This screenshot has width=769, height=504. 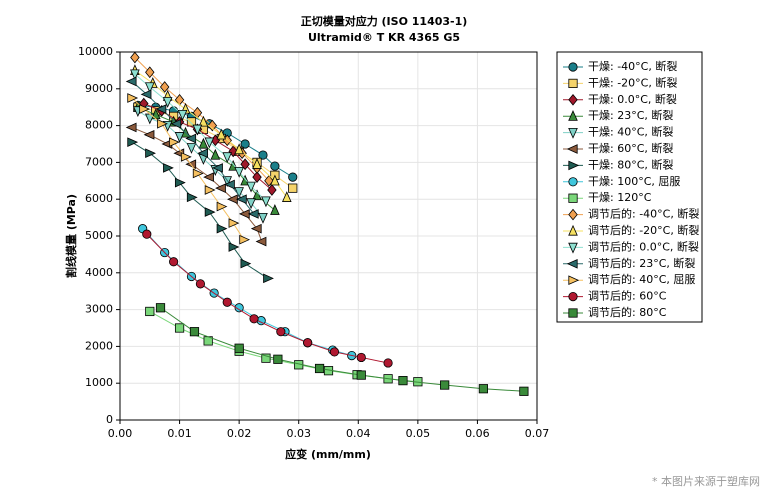 What do you see at coordinates (630, 148) in the screenshot?
I see `legend-label: 干燥: 60°C, 断裂` at bounding box center [630, 148].